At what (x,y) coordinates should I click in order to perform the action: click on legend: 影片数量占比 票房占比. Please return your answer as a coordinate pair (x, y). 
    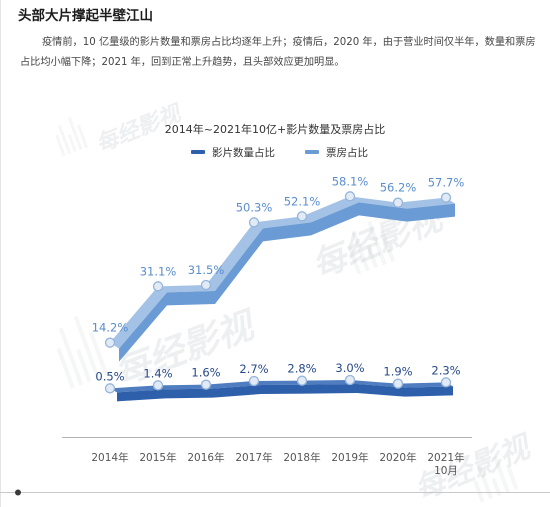
    Looking at the image, I should click on (279, 152).